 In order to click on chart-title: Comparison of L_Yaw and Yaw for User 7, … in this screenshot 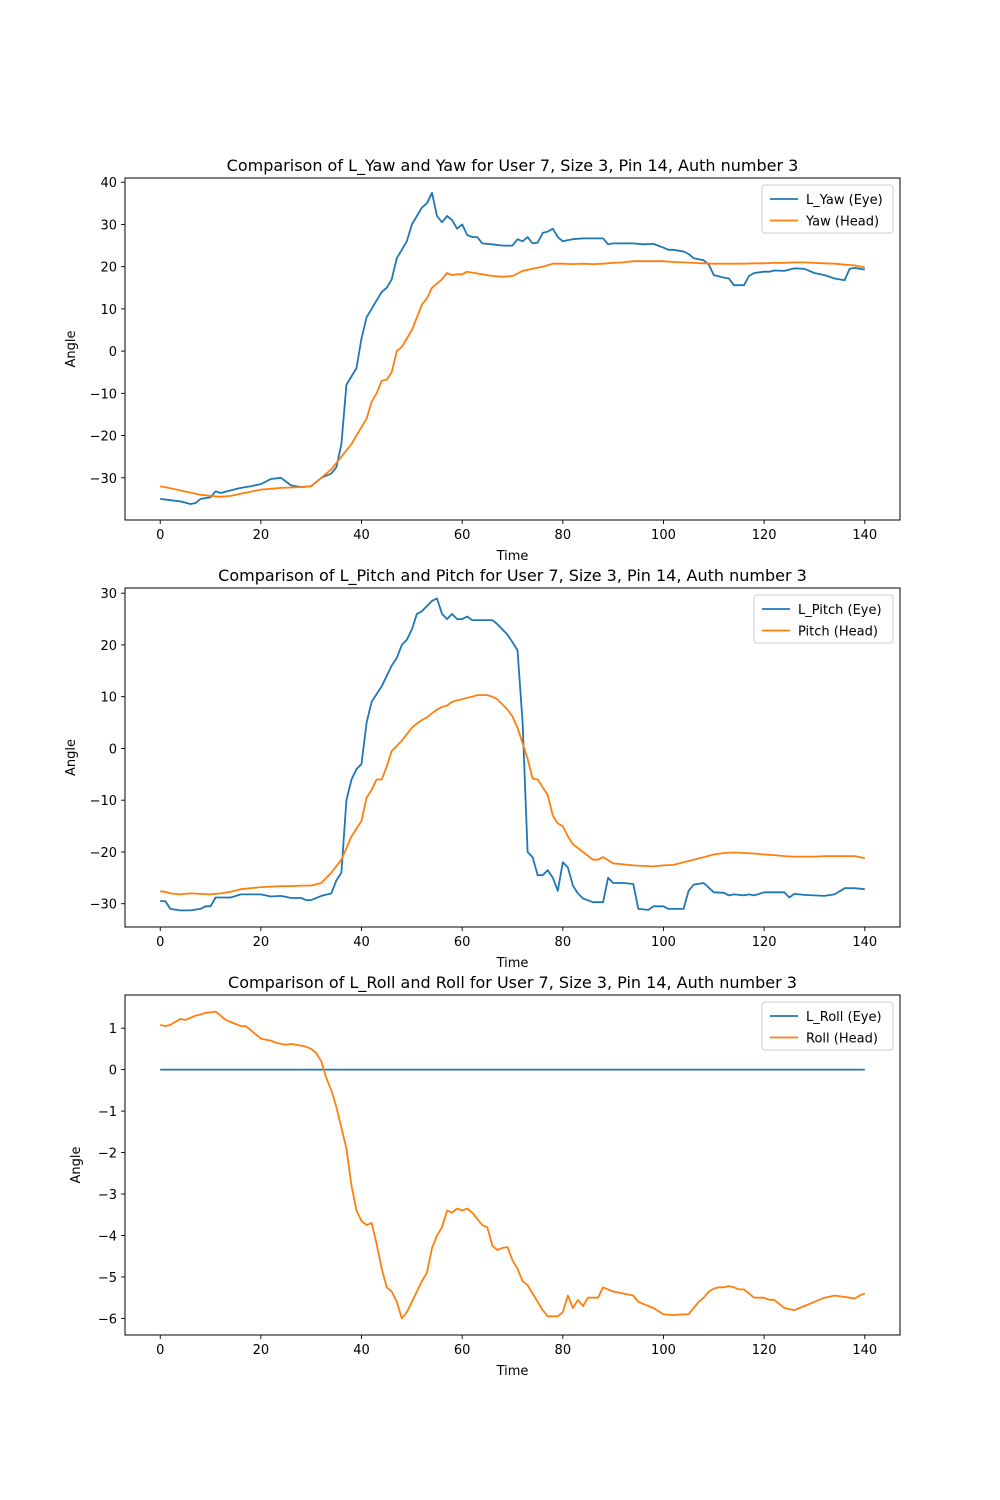, I will do `click(513, 166)`.